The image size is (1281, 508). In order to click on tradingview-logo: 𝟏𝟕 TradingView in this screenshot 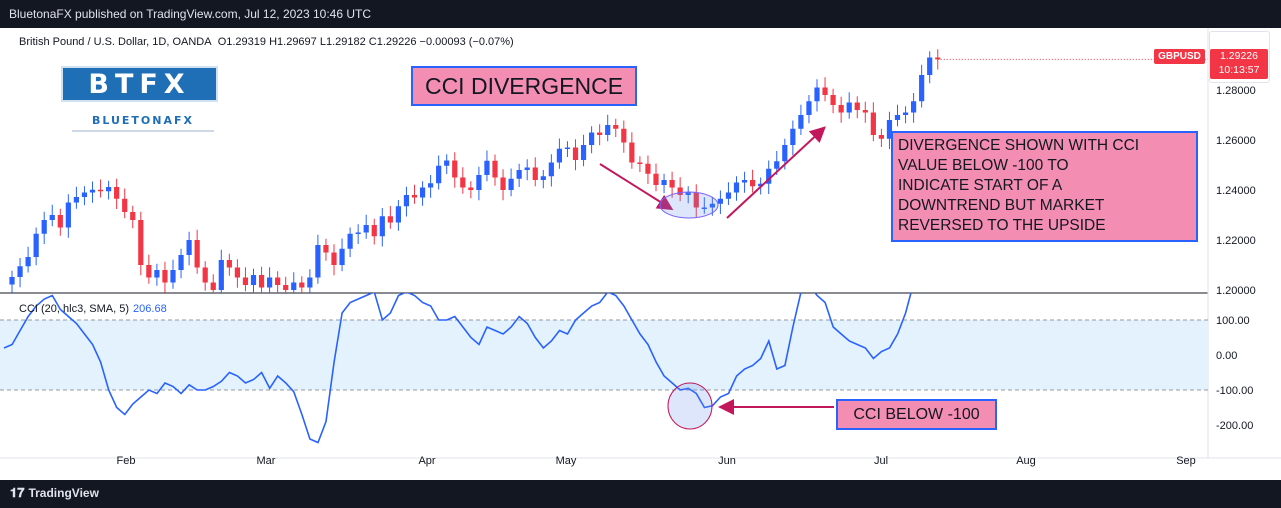, I will do `click(54, 493)`.